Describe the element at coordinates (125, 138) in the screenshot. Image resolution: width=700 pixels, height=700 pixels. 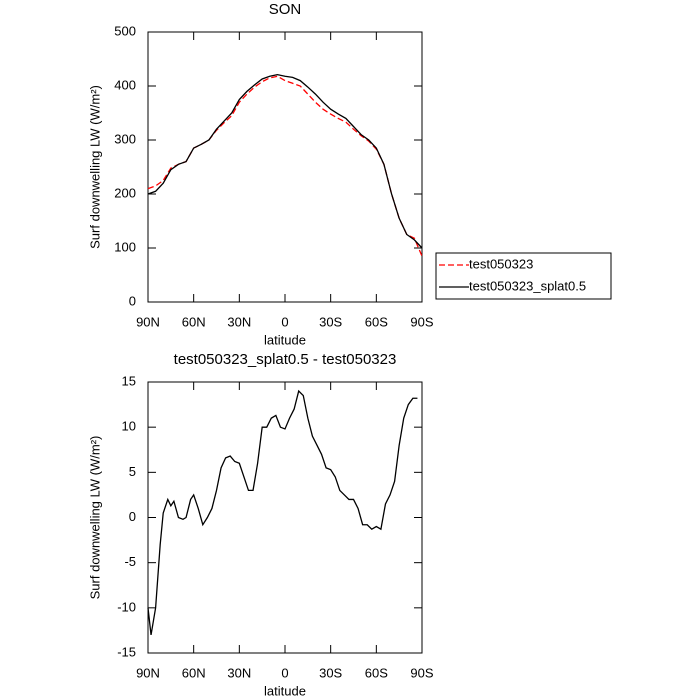
I see `y-tick-label: 300` at that location.